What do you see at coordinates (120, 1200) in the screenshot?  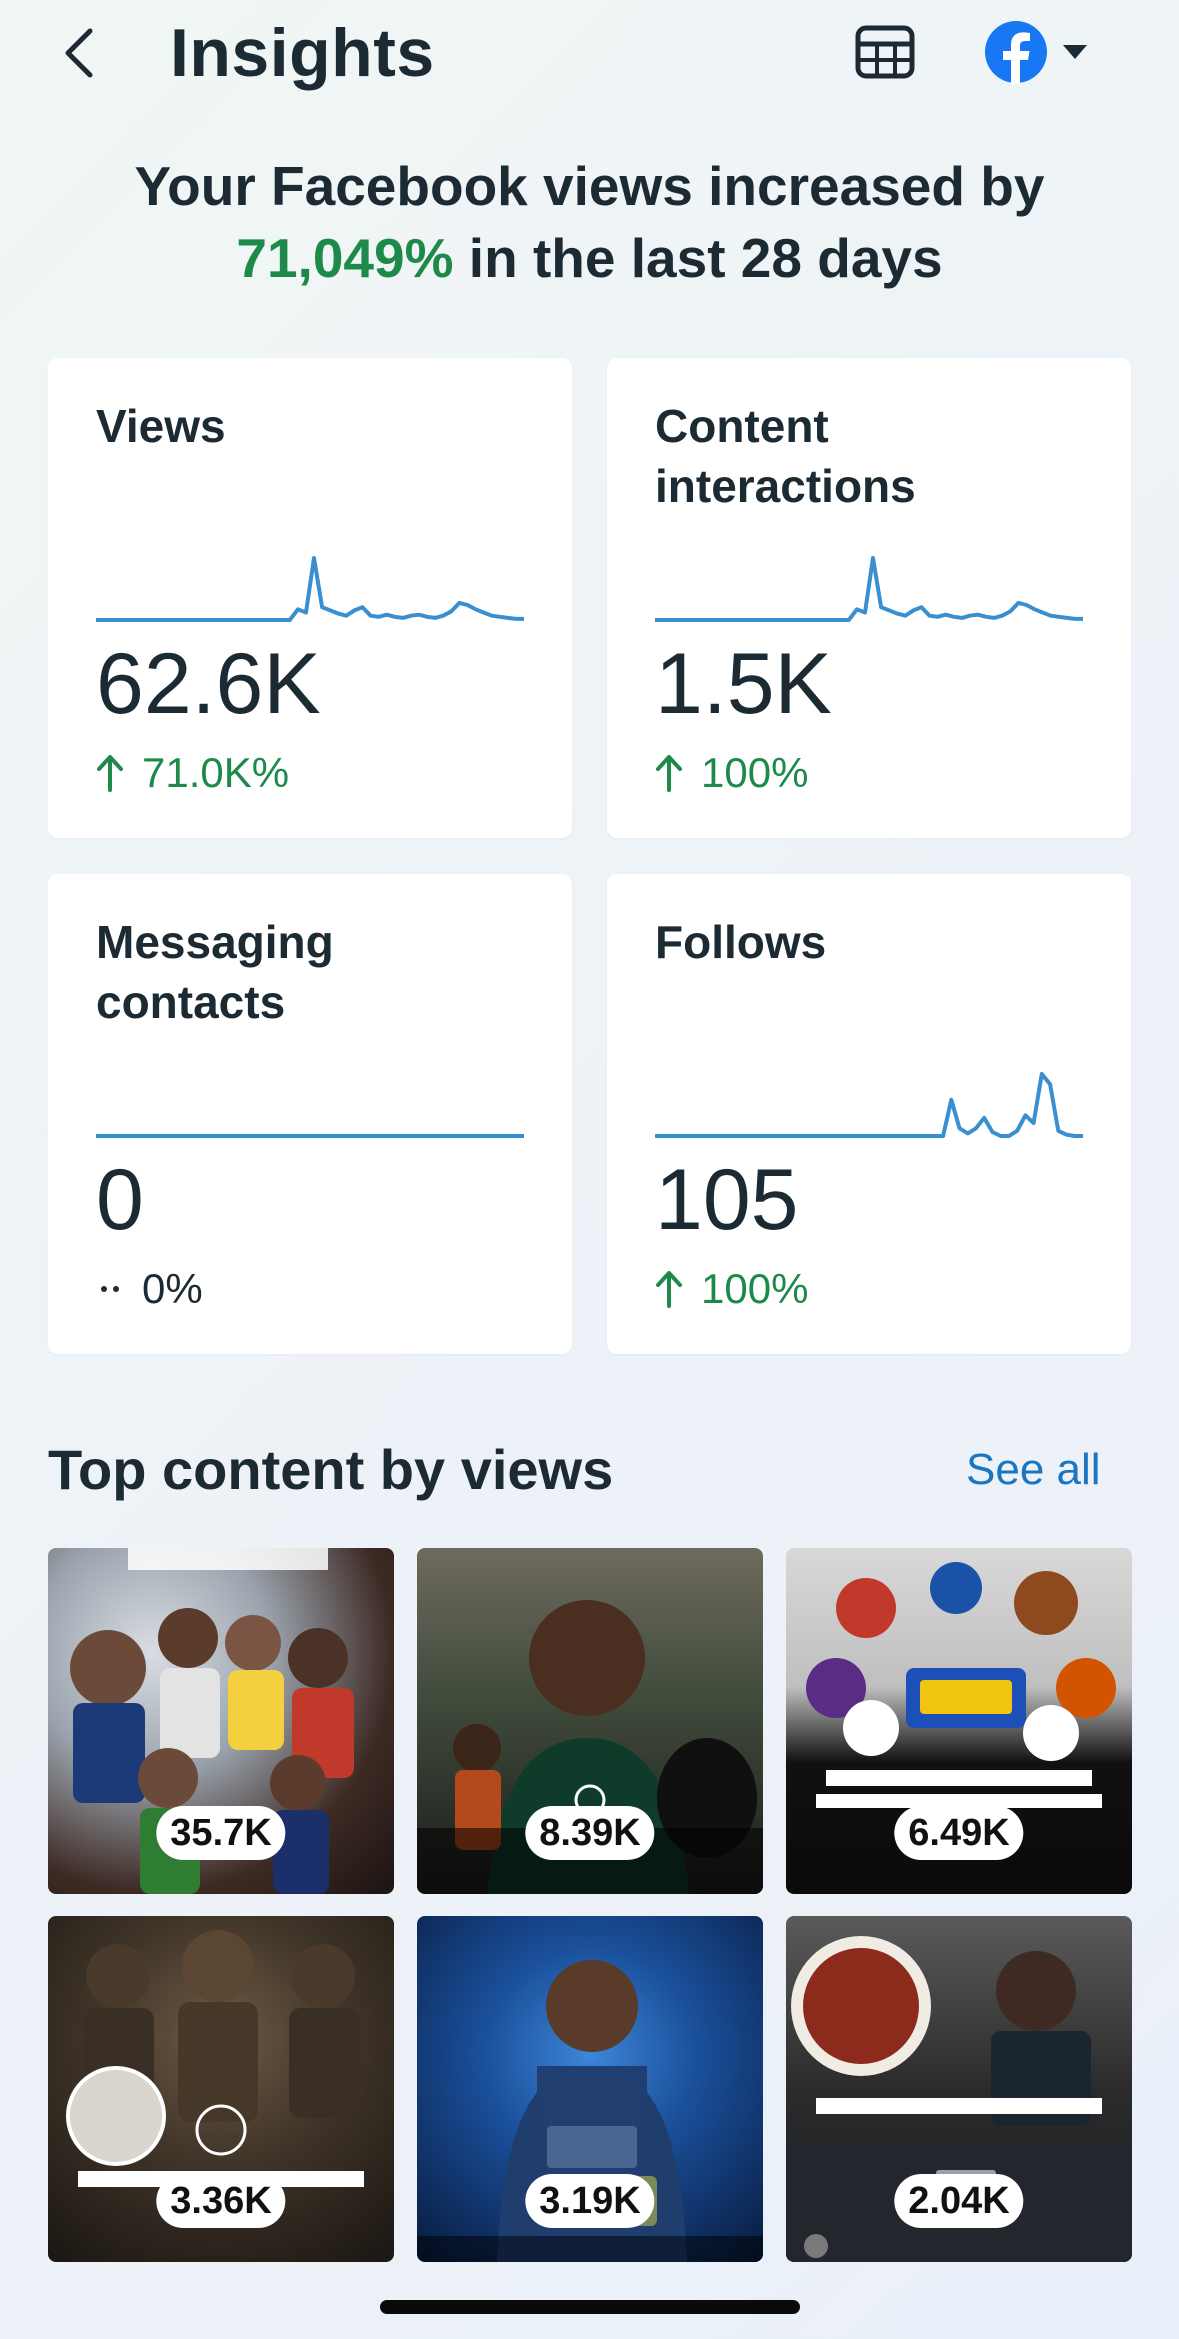 I see `card-value: 0` at bounding box center [120, 1200].